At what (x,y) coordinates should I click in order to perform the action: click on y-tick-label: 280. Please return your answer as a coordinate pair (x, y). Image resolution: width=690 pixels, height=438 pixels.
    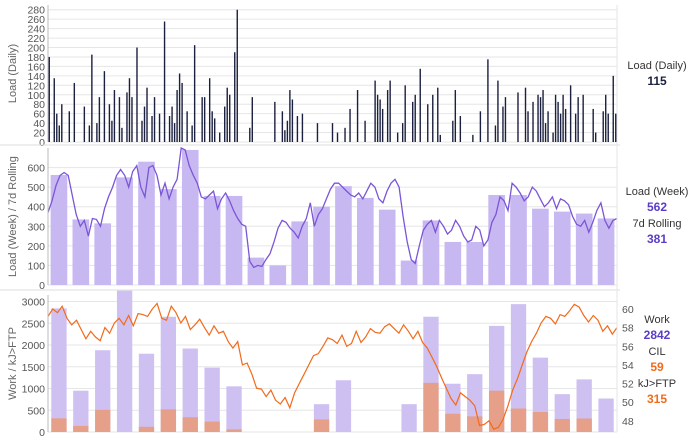
    Looking at the image, I should click on (36, 11).